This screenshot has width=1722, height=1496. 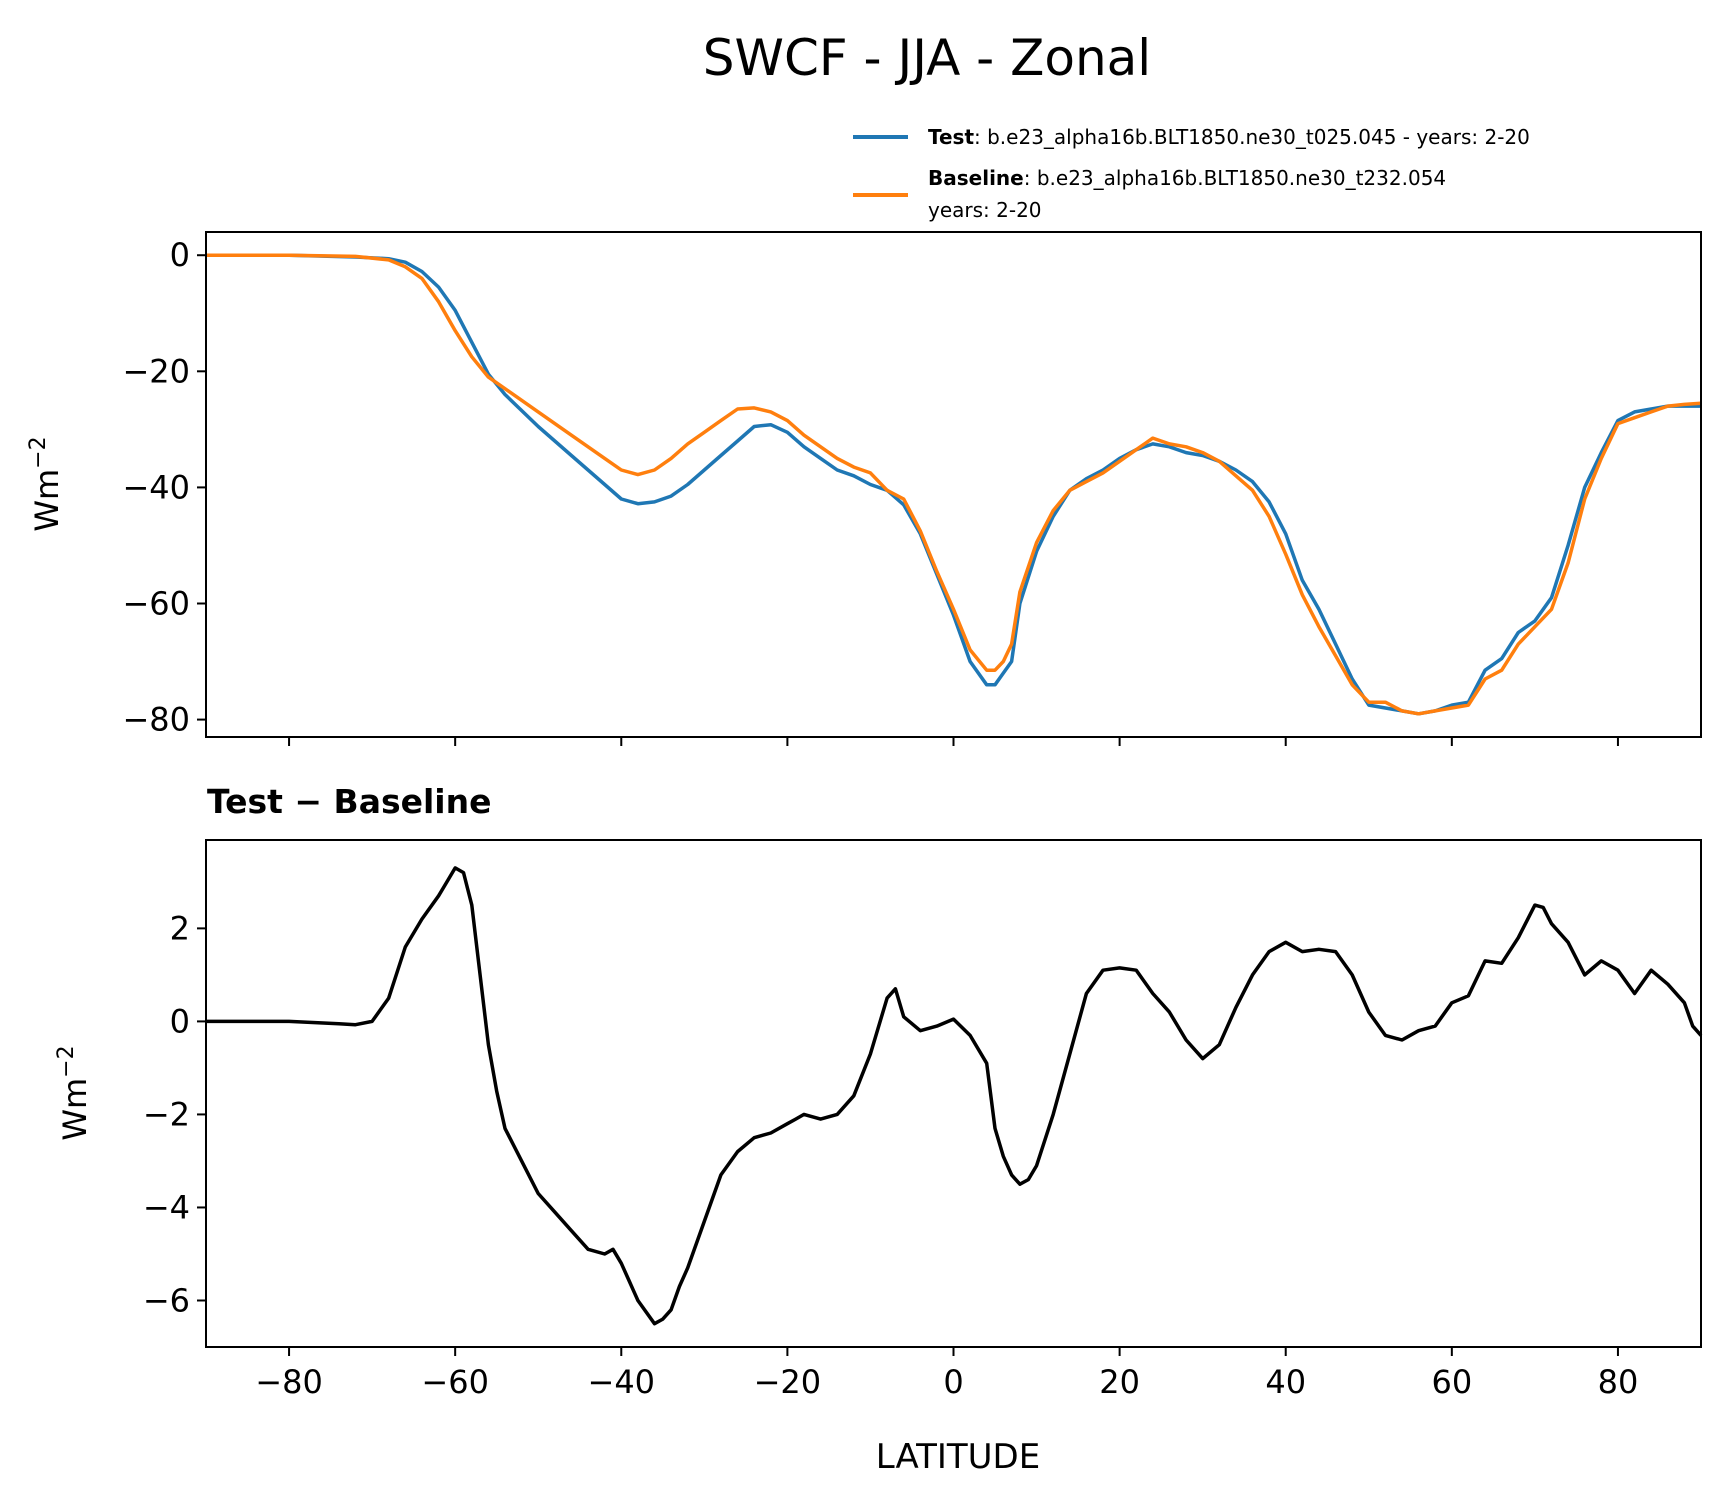 I want to click on legend-label-test-name: Test, so click(x=951, y=137).